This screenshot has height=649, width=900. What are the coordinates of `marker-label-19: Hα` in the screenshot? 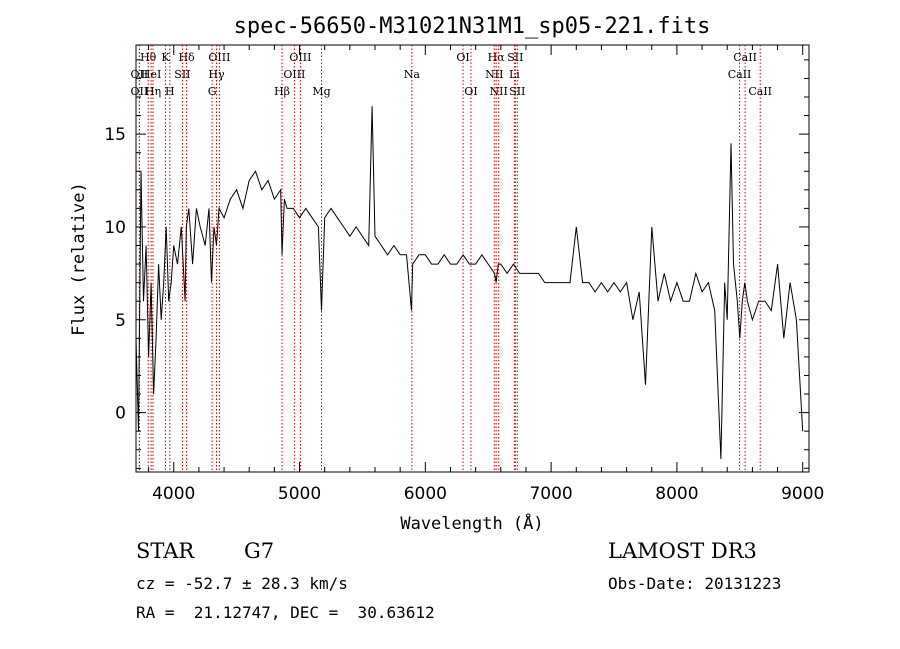 It's located at (497, 57).